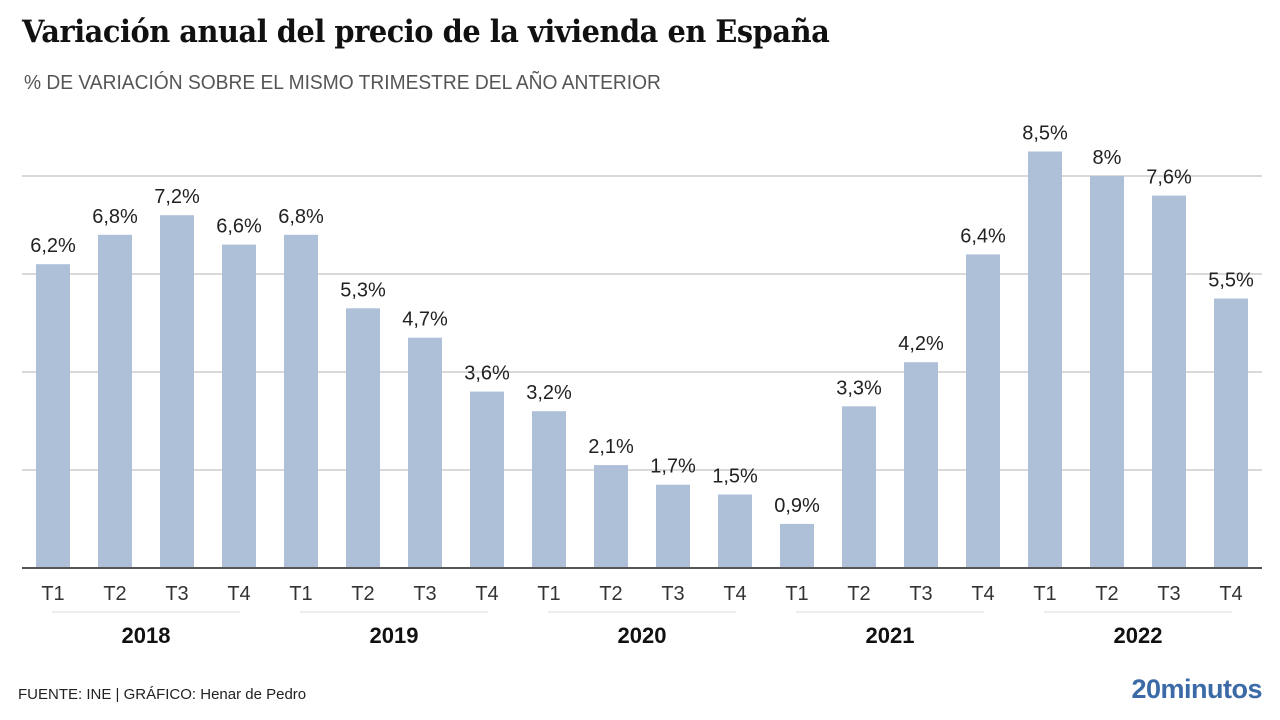 The height and width of the screenshot is (720, 1280). Describe the element at coordinates (921, 344) in the screenshot. I see `data-label: 4,2%` at that location.